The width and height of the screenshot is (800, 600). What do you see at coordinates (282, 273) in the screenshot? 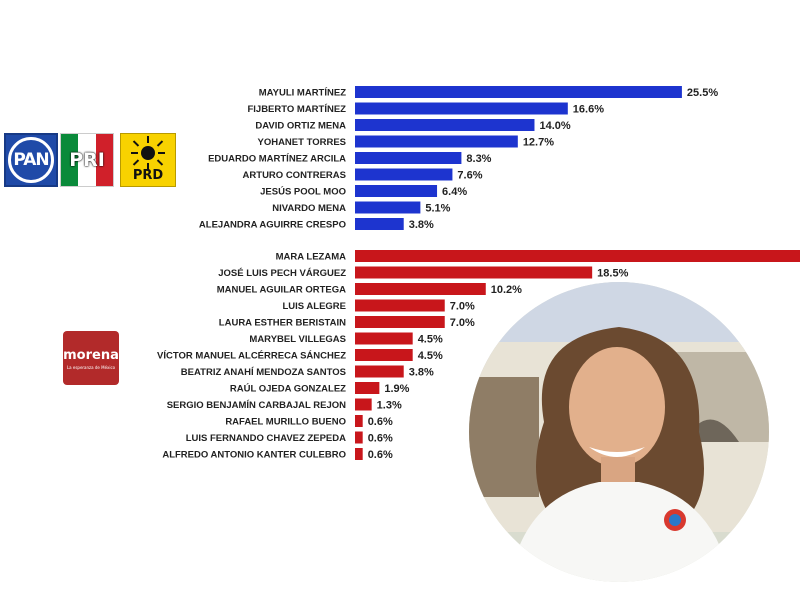
I see `category-label: JOSÉ LUIS PECH VÁRGUEZ` at bounding box center [282, 273].